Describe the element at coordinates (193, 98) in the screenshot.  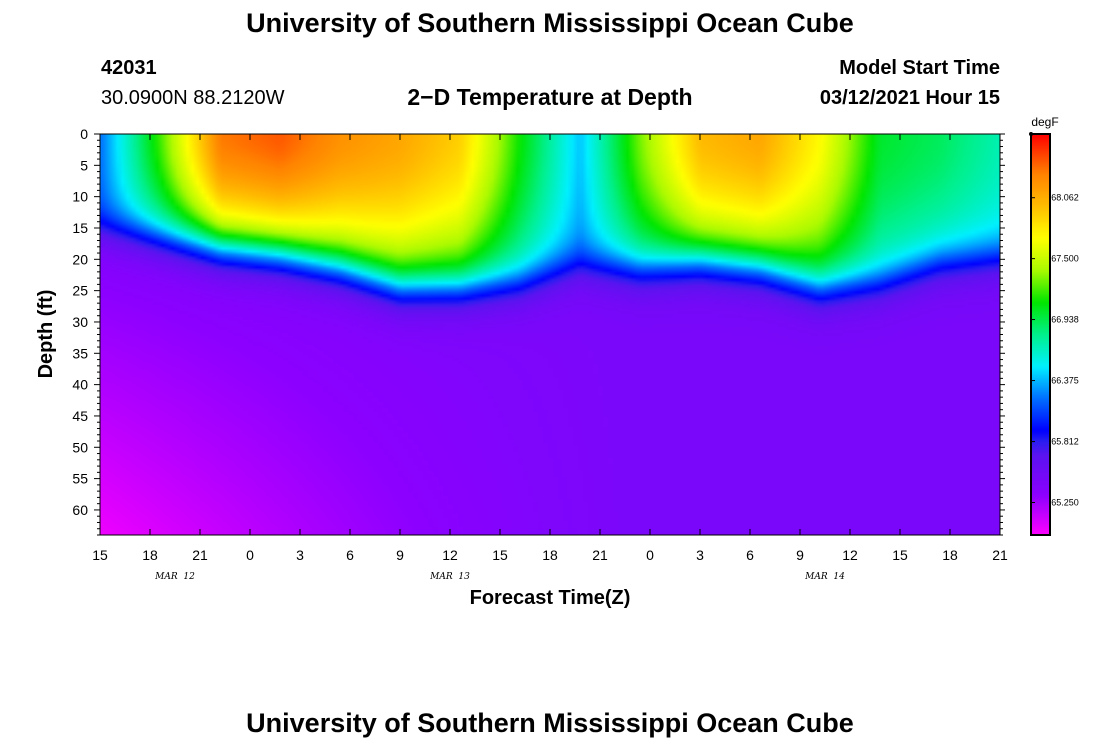
I see `station-coordinates: 30.0900N 88.2120W` at that location.